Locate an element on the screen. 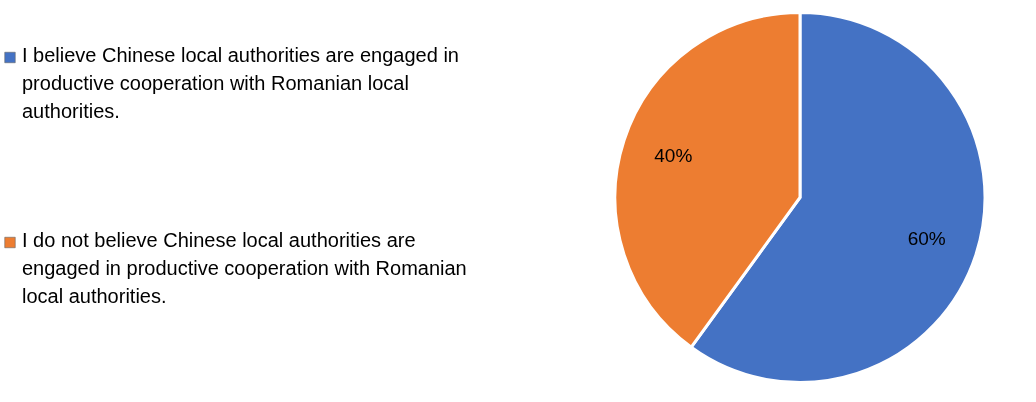  legend-label: I do not believe Chinese local authorities are engaged in productive cooperation with Romanian local authorities. is located at coordinates (244, 267).